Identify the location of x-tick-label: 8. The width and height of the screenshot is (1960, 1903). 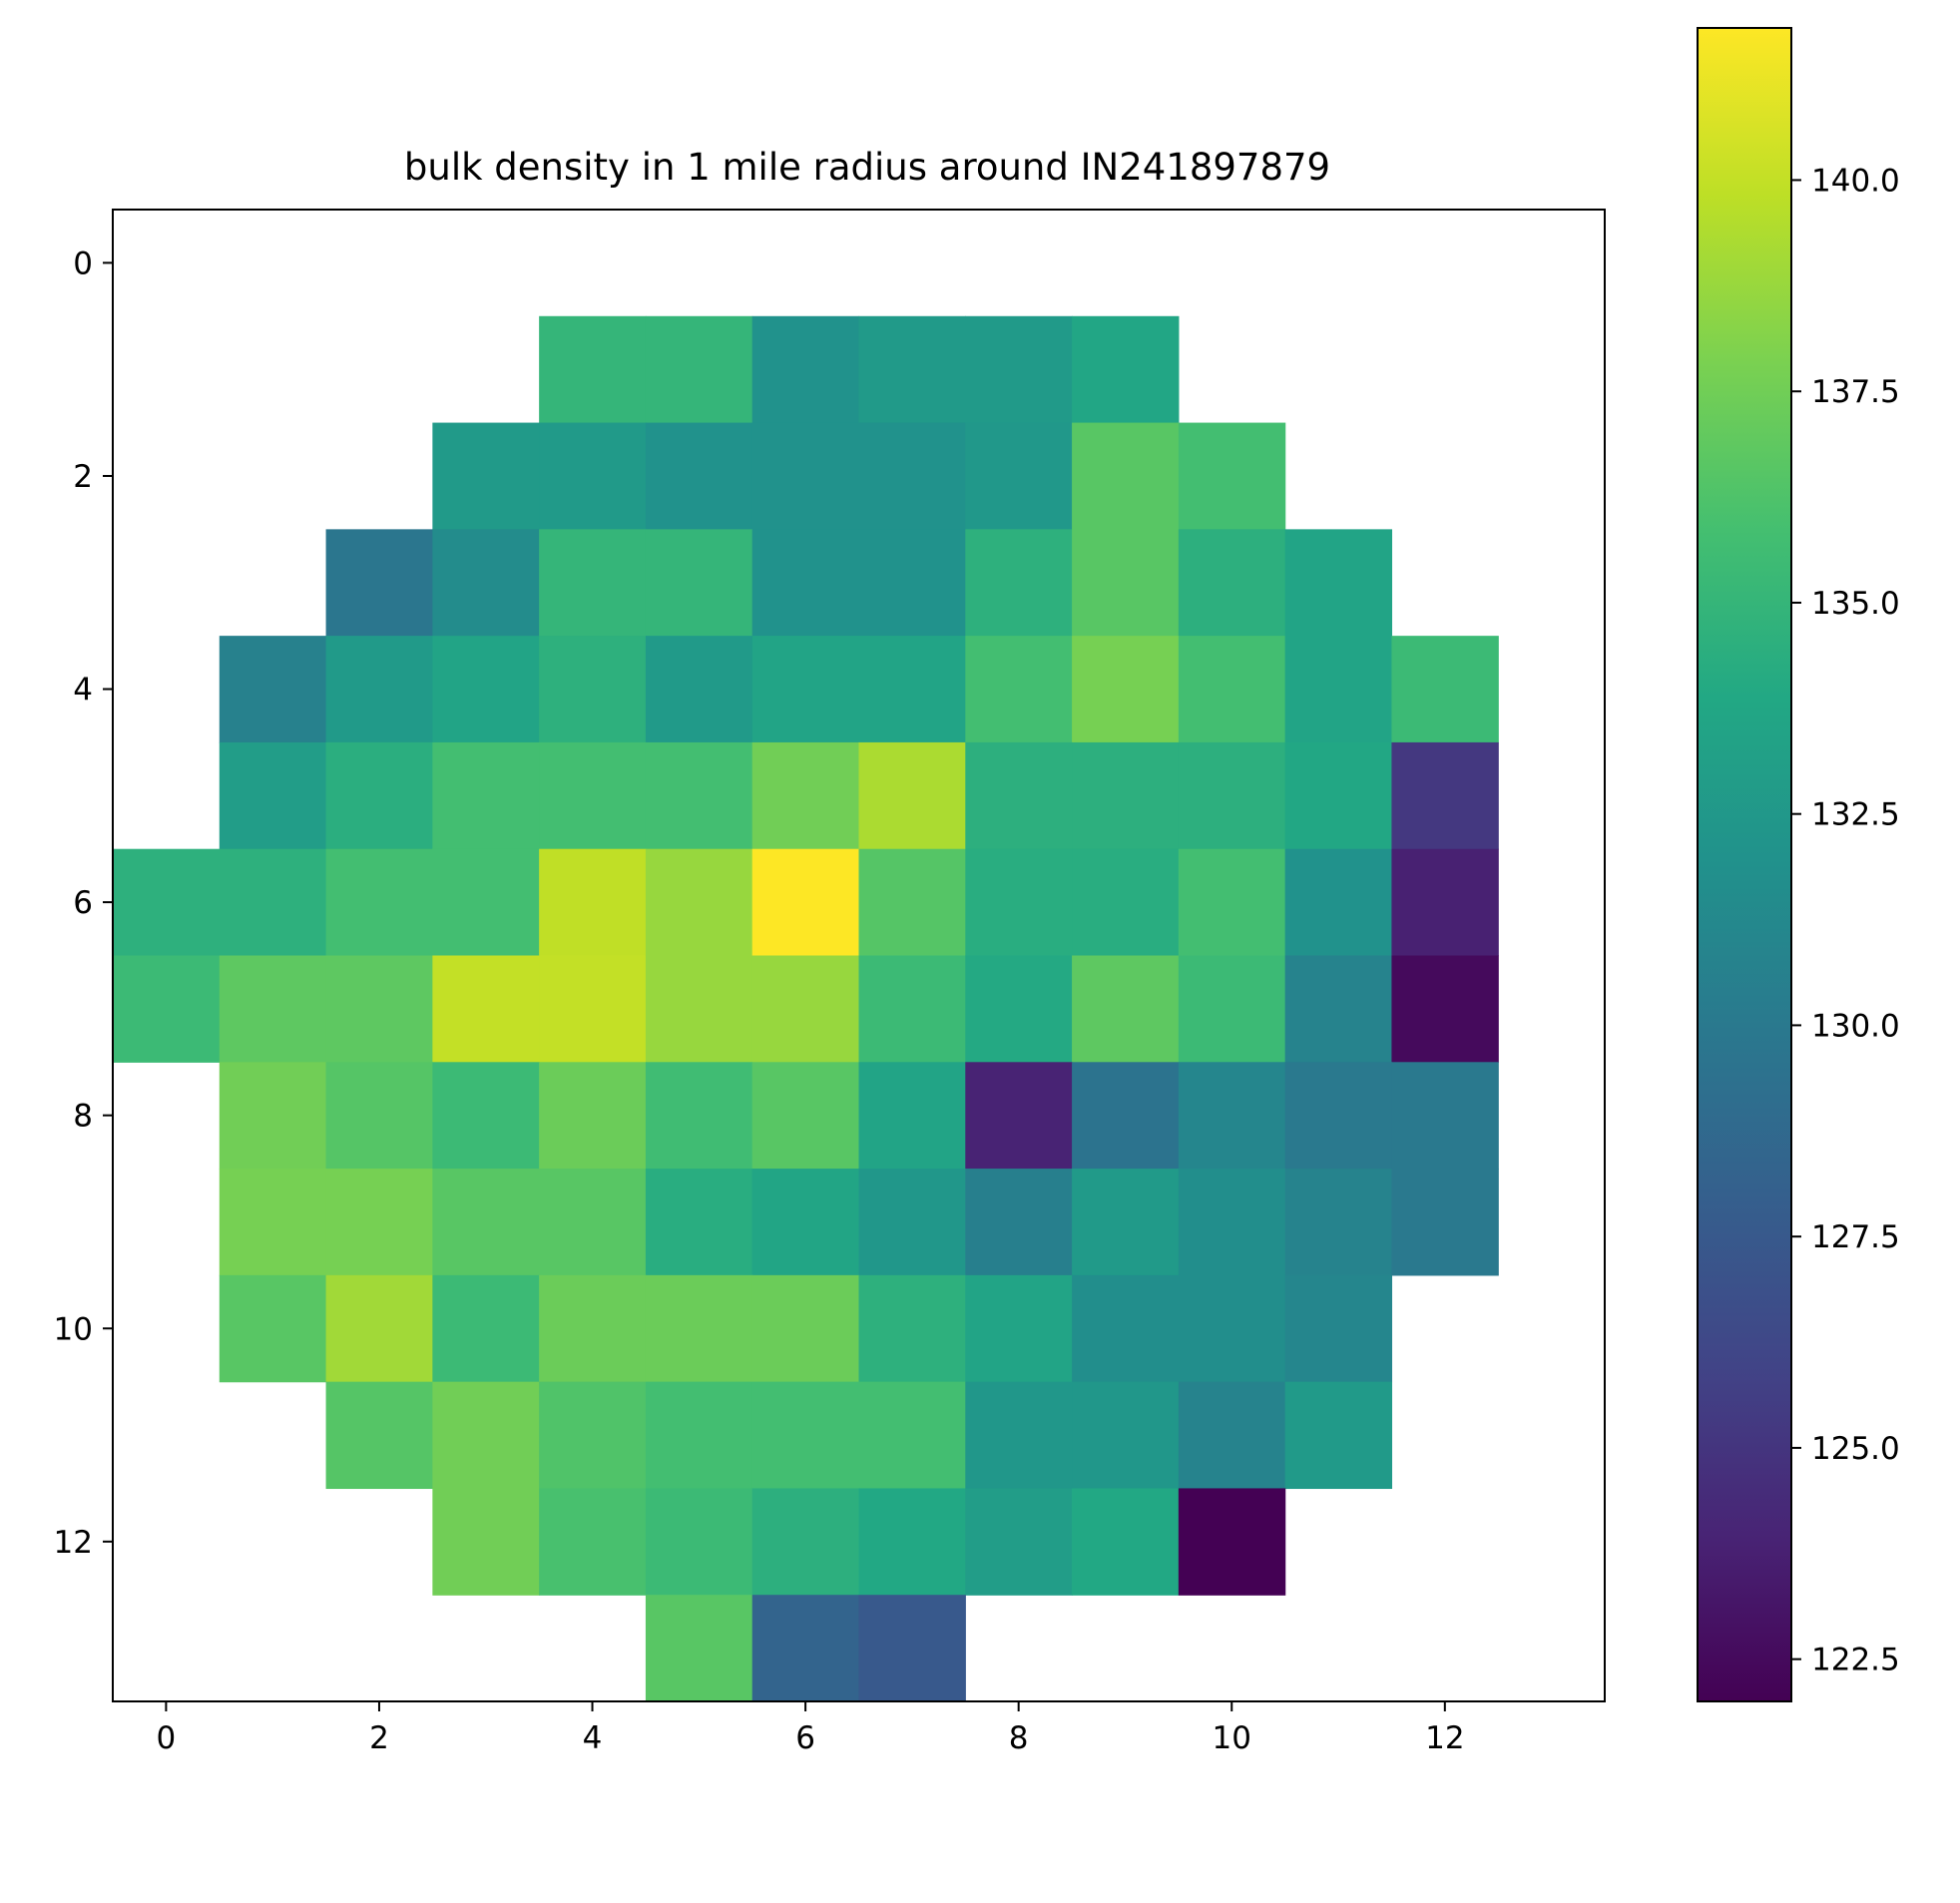
(1019, 1738).